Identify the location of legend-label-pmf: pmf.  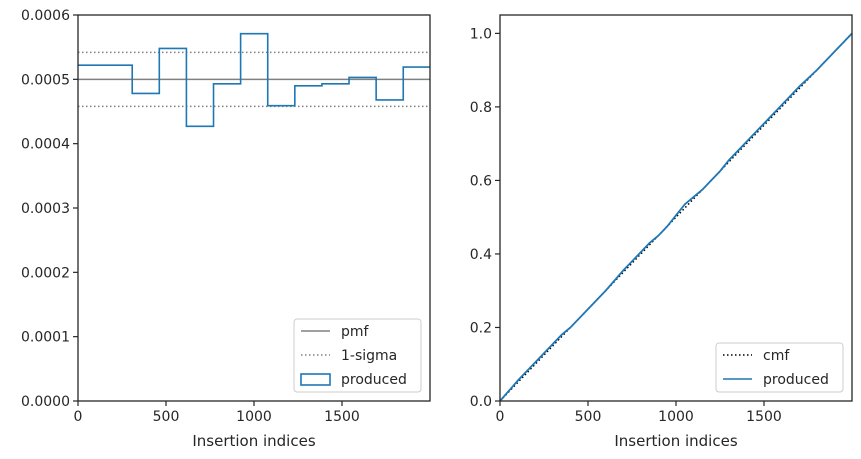
(355, 332).